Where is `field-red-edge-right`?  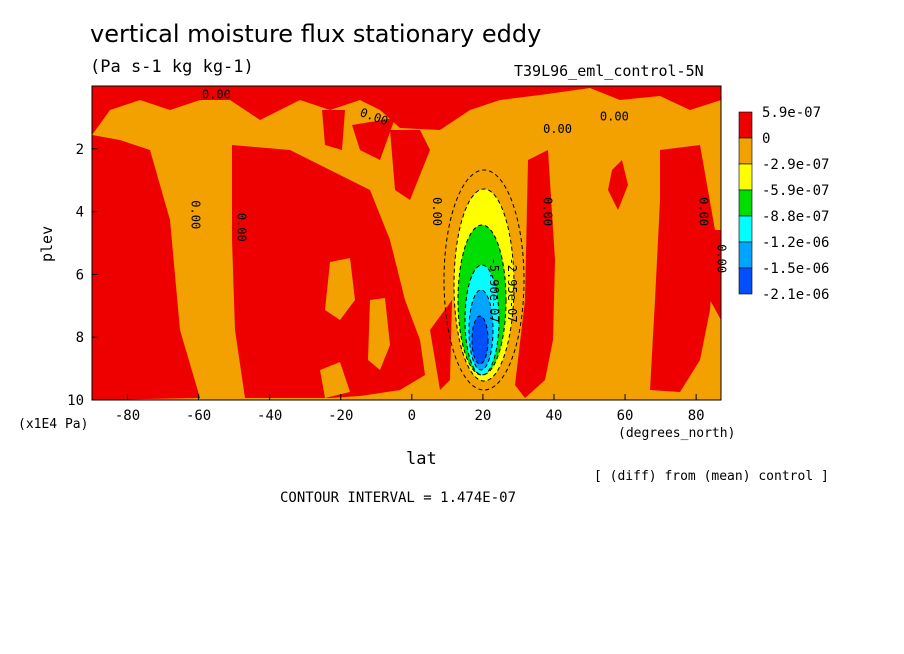 field-red-edge-right is located at coordinates (714, 275).